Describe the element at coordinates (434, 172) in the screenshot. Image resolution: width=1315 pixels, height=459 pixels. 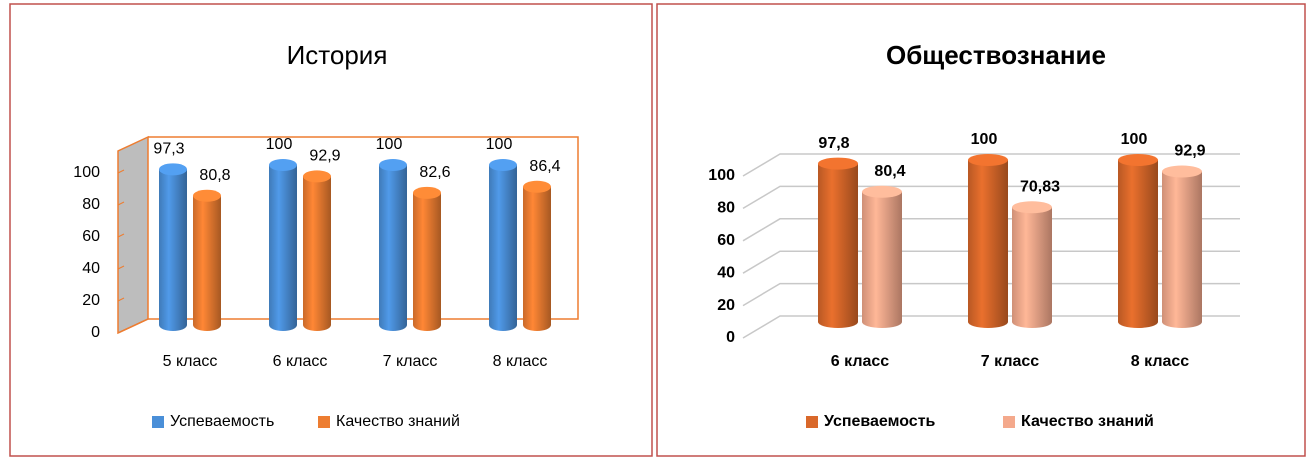
I see `data-label: 82,6` at that location.